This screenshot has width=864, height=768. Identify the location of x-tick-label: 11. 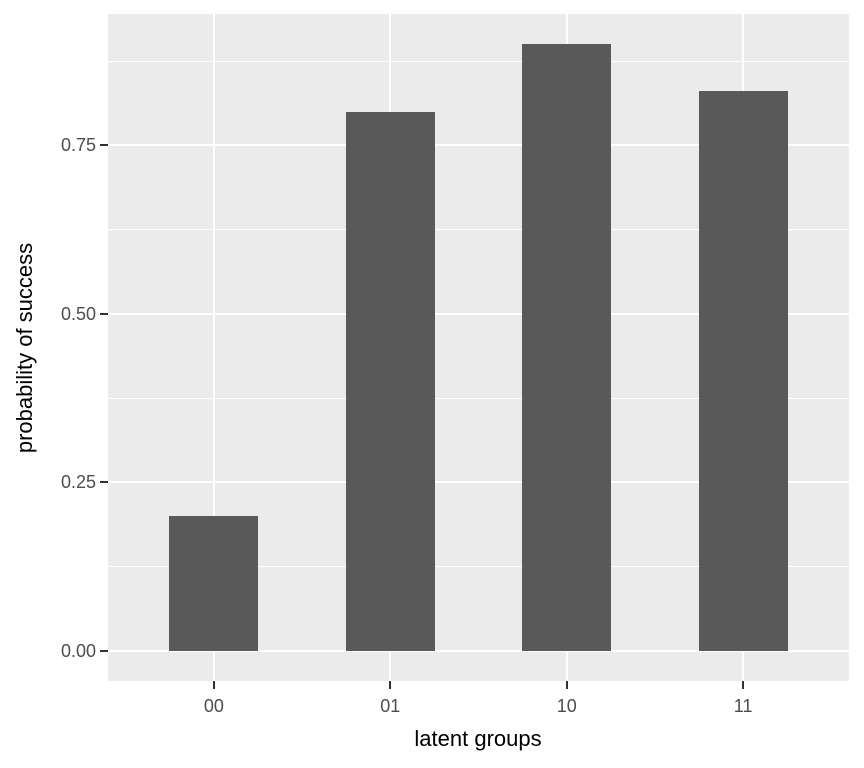
(743, 706).